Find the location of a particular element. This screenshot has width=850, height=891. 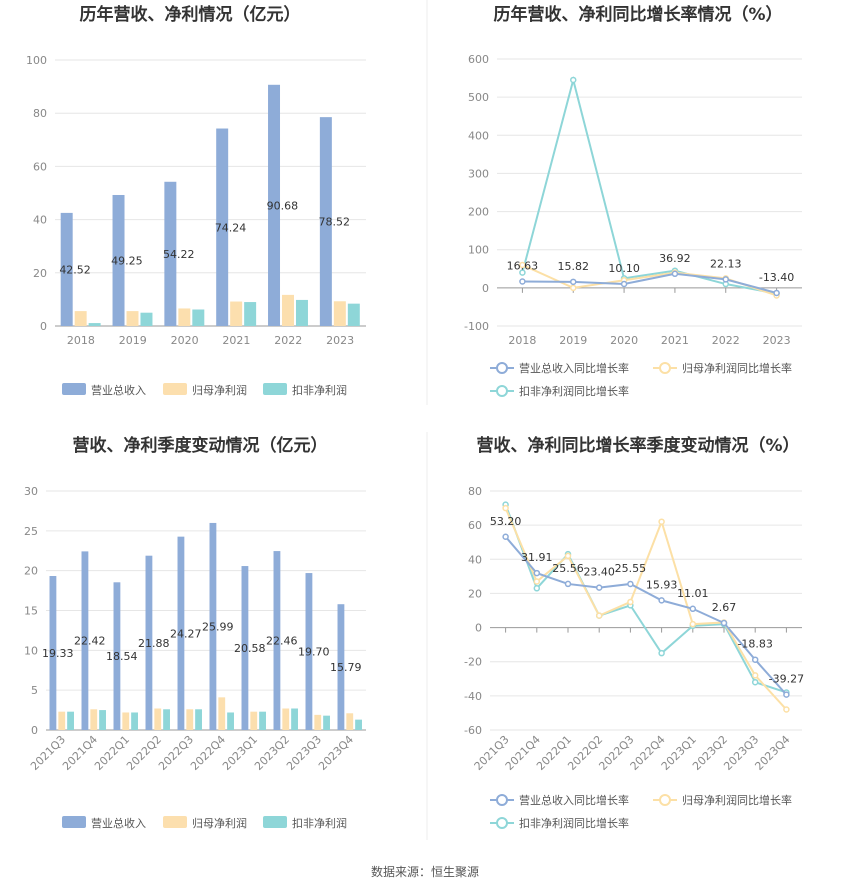

quarter_bar-y-tick-label: 5 is located at coordinates (34, 690).